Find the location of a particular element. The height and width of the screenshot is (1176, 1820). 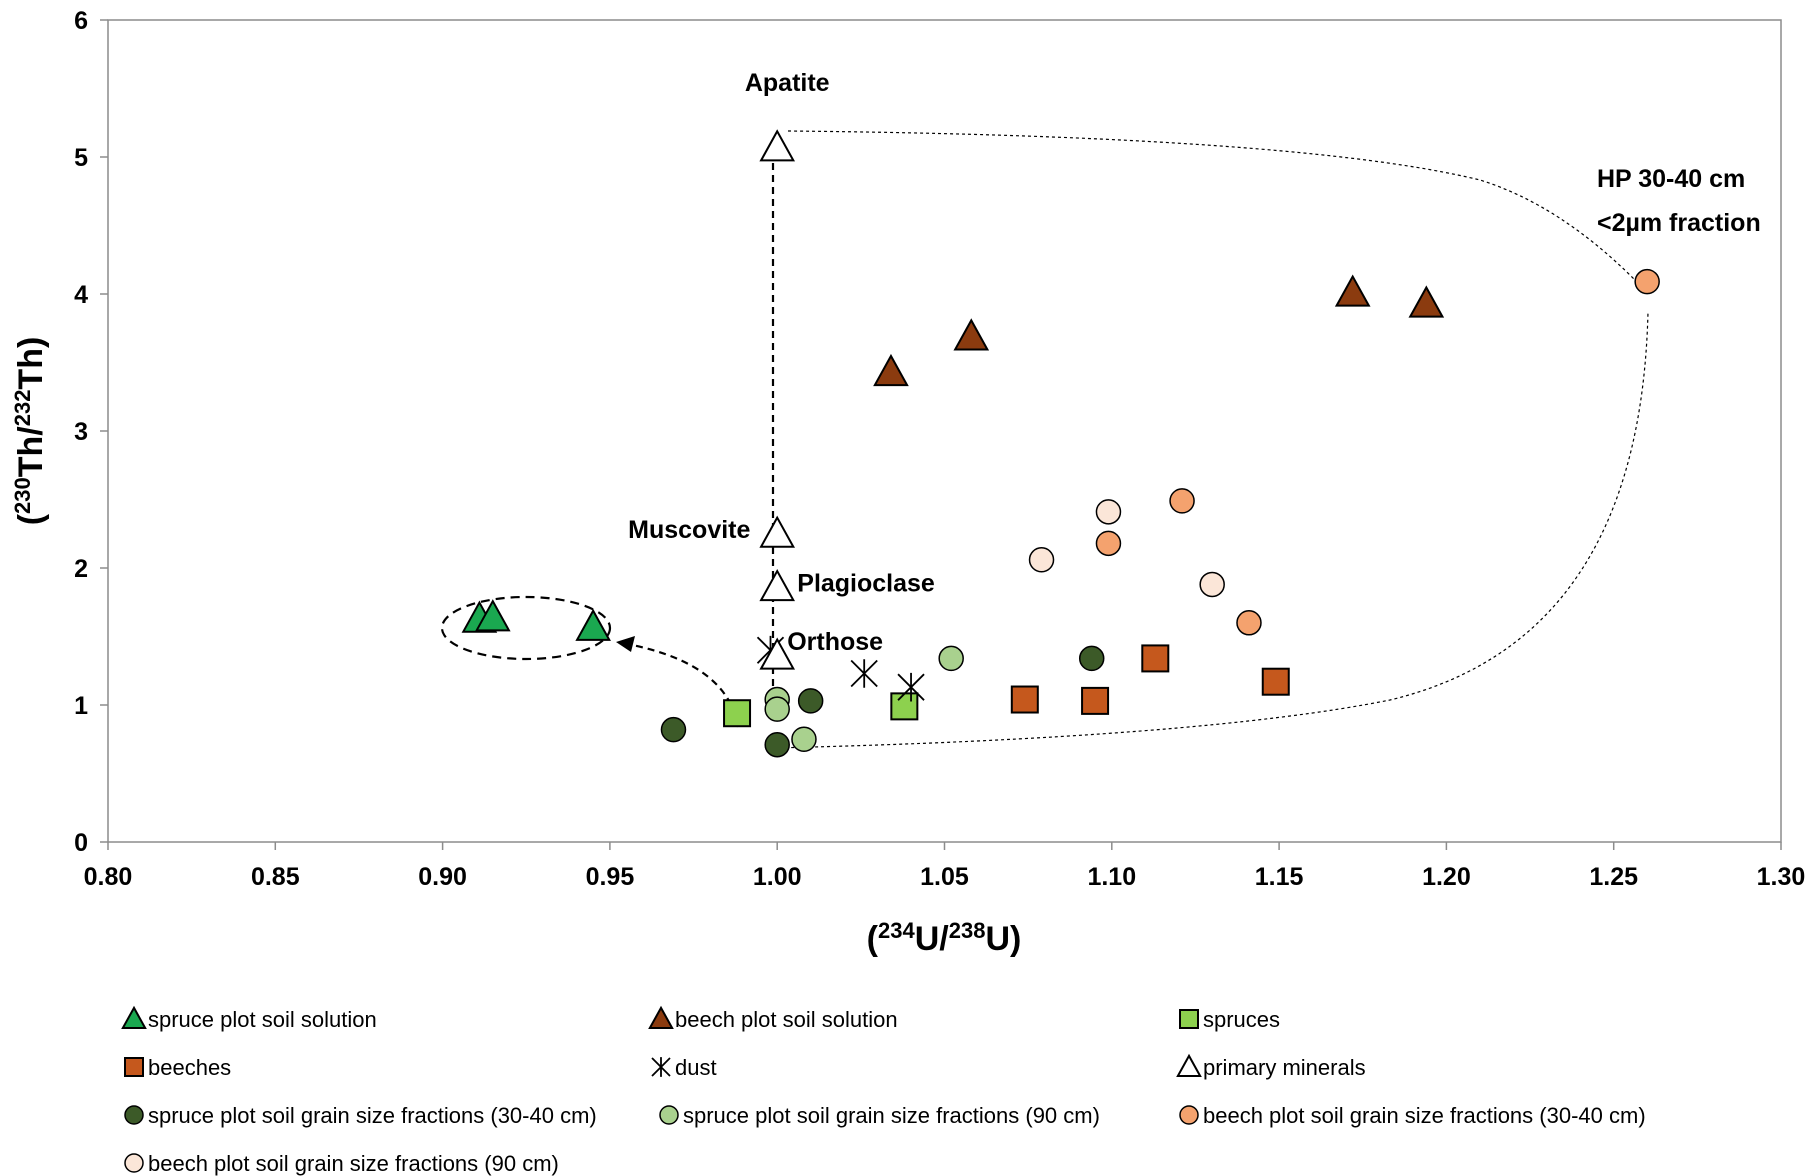

legend-item: primary minerals is located at coordinates (1271, 1066).